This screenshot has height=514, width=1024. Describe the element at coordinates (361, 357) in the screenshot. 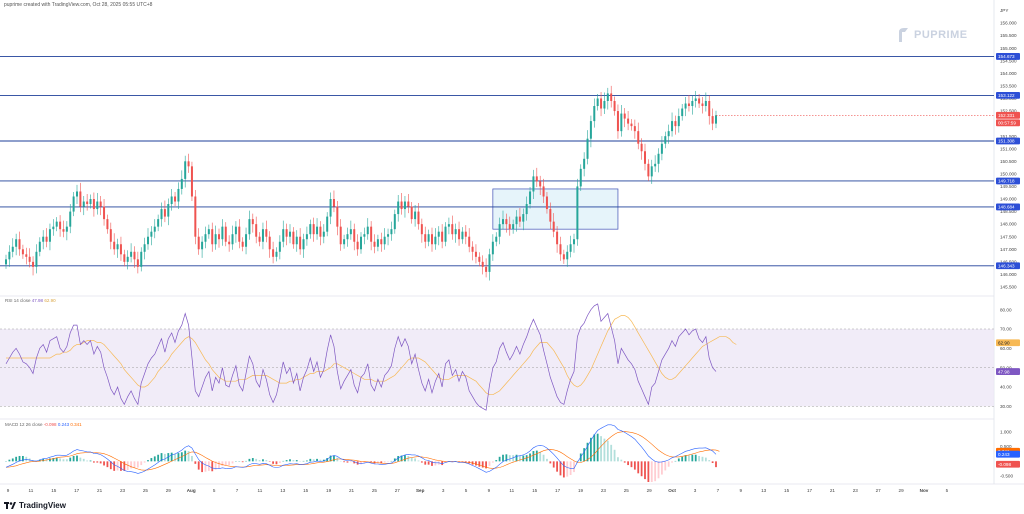

I see `rsi-line` at that location.